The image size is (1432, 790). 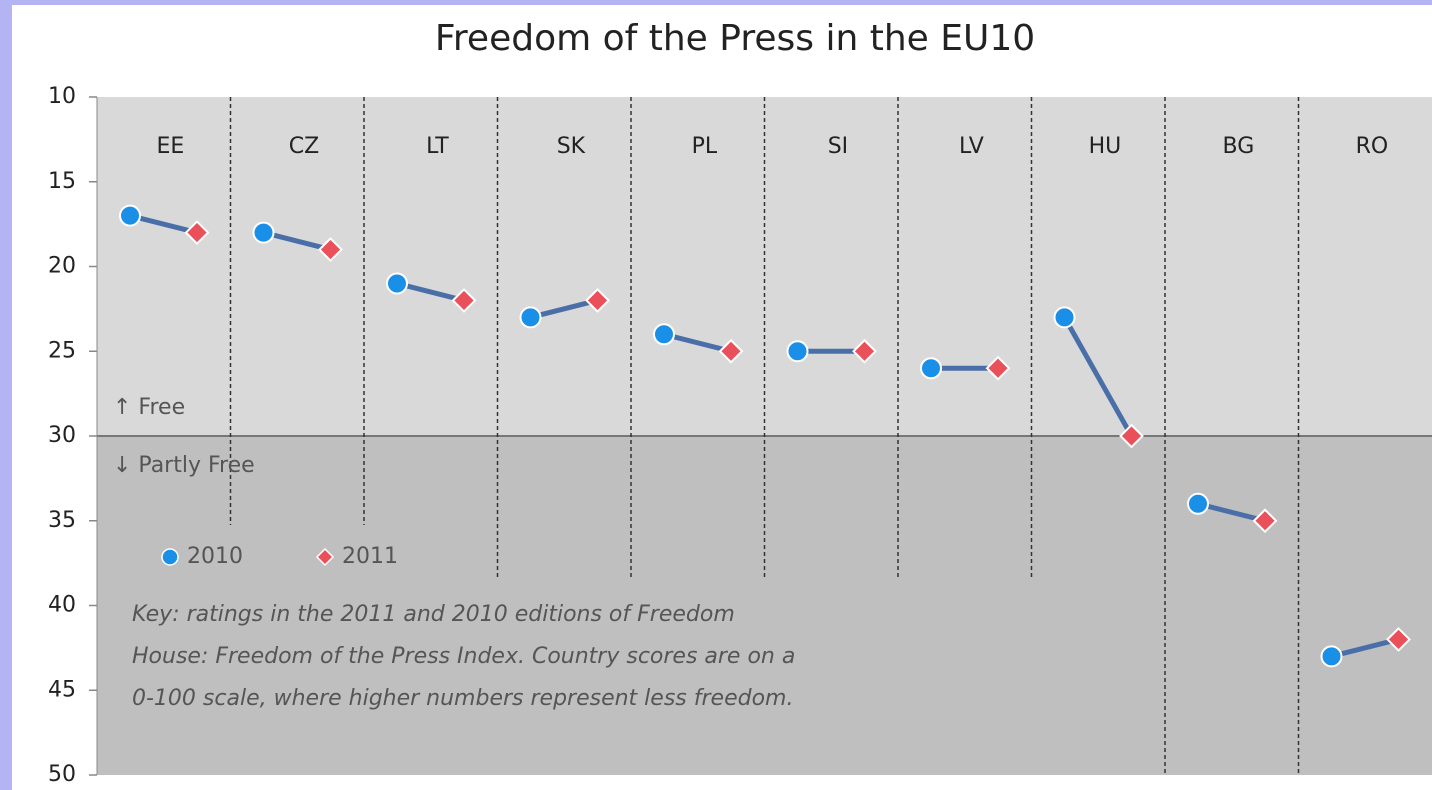 What do you see at coordinates (304, 146) in the screenshot?
I see `category-label: CZ` at bounding box center [304, 146].